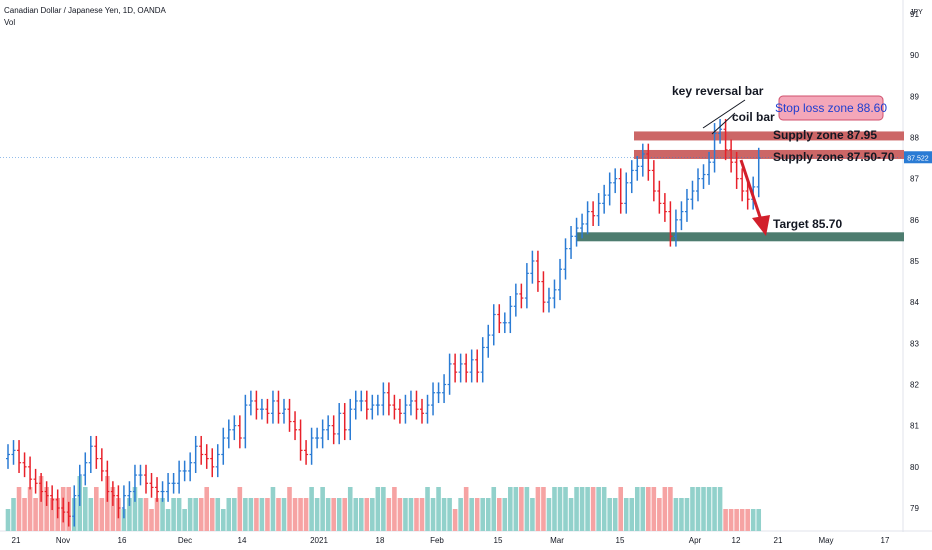  Describe the element at coordinates (437, 540) in the screenshot. I see `time-tick-label: Feb` at that location.